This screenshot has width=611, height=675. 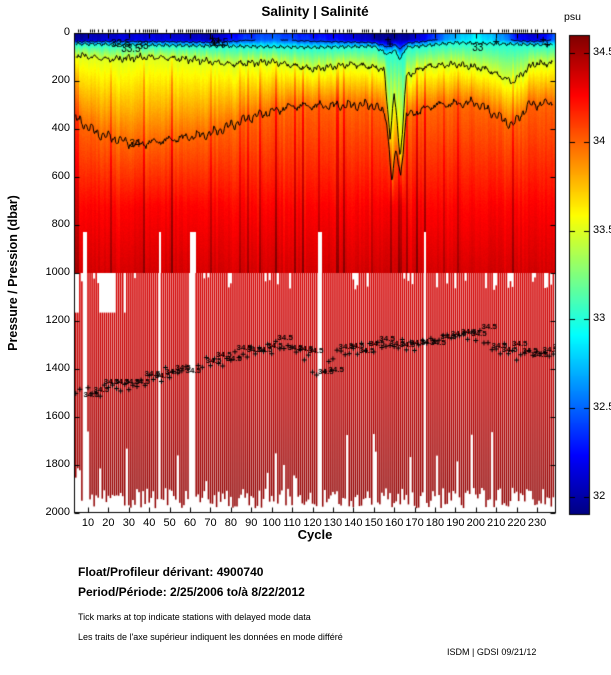 What do you see at coordinates (210, 523) in the screenshot?
I see `x-tick-label: 70` at bounding box center [210, 523].